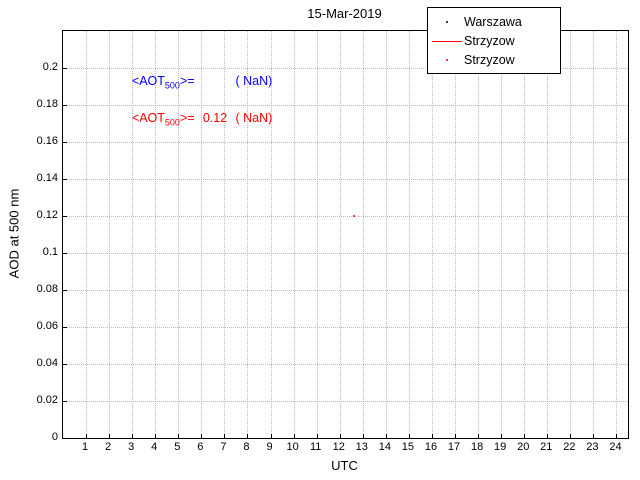 This screenshot has width=640, height=480. Describe the element at coordinates (523, 447) in the screenshot. I see `x-tick-label: 20` at that location.